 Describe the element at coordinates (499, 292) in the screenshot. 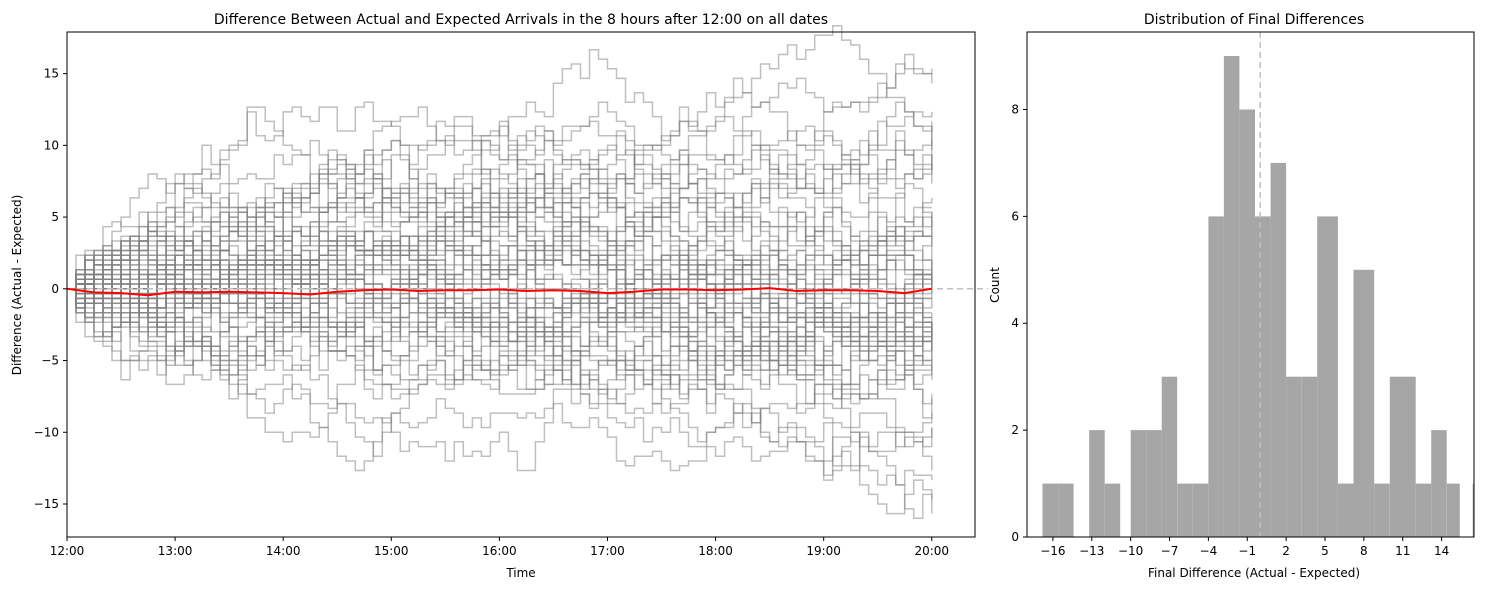

I see `mean-difference-line` at that location.